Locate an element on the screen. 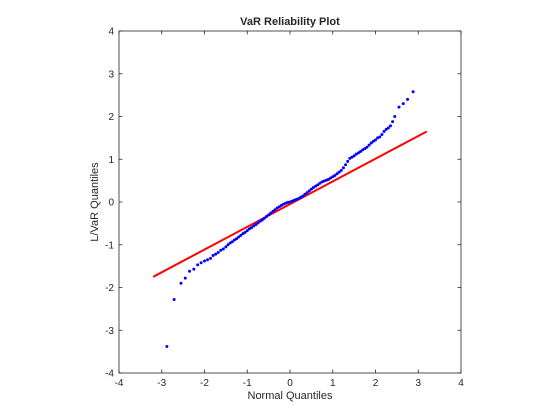 This screenshot has height=420, width=560. y-tick-label: -3 is located at coordinates (109, 331).